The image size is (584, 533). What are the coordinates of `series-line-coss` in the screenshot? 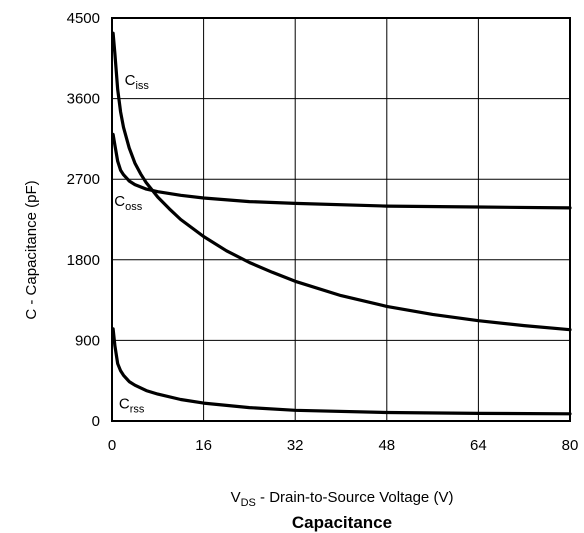 It's located at (341, 171).